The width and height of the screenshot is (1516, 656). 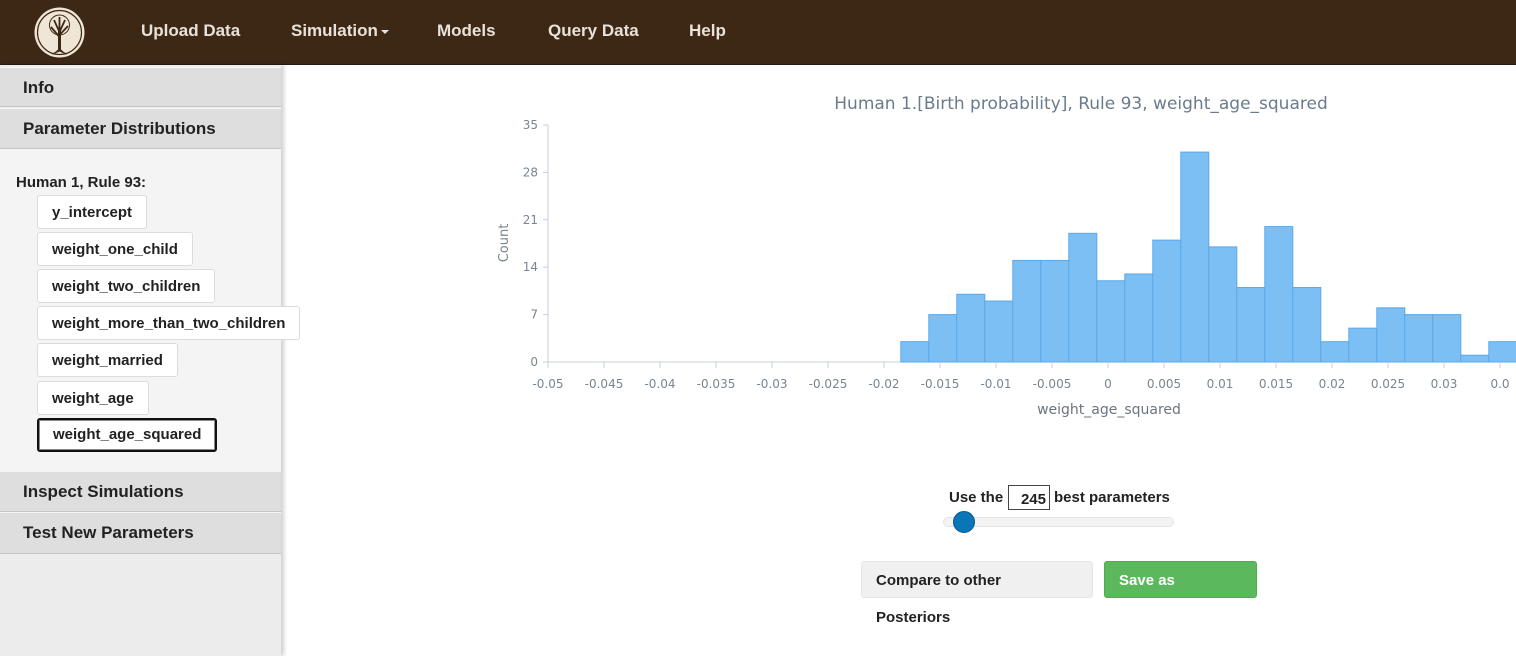 I want to click on sidebar-section-info: Info, so click(x=140, y=87).